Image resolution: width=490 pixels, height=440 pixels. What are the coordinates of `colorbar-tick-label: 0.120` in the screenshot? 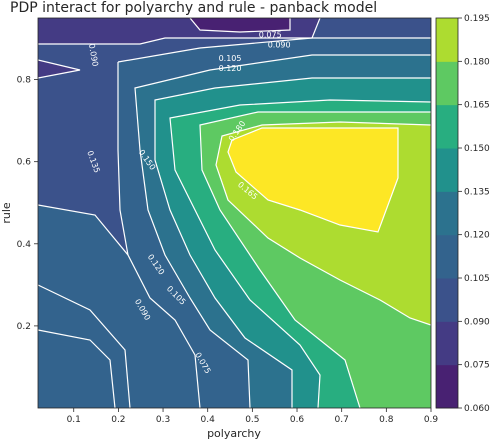 It's located at (477, 236).